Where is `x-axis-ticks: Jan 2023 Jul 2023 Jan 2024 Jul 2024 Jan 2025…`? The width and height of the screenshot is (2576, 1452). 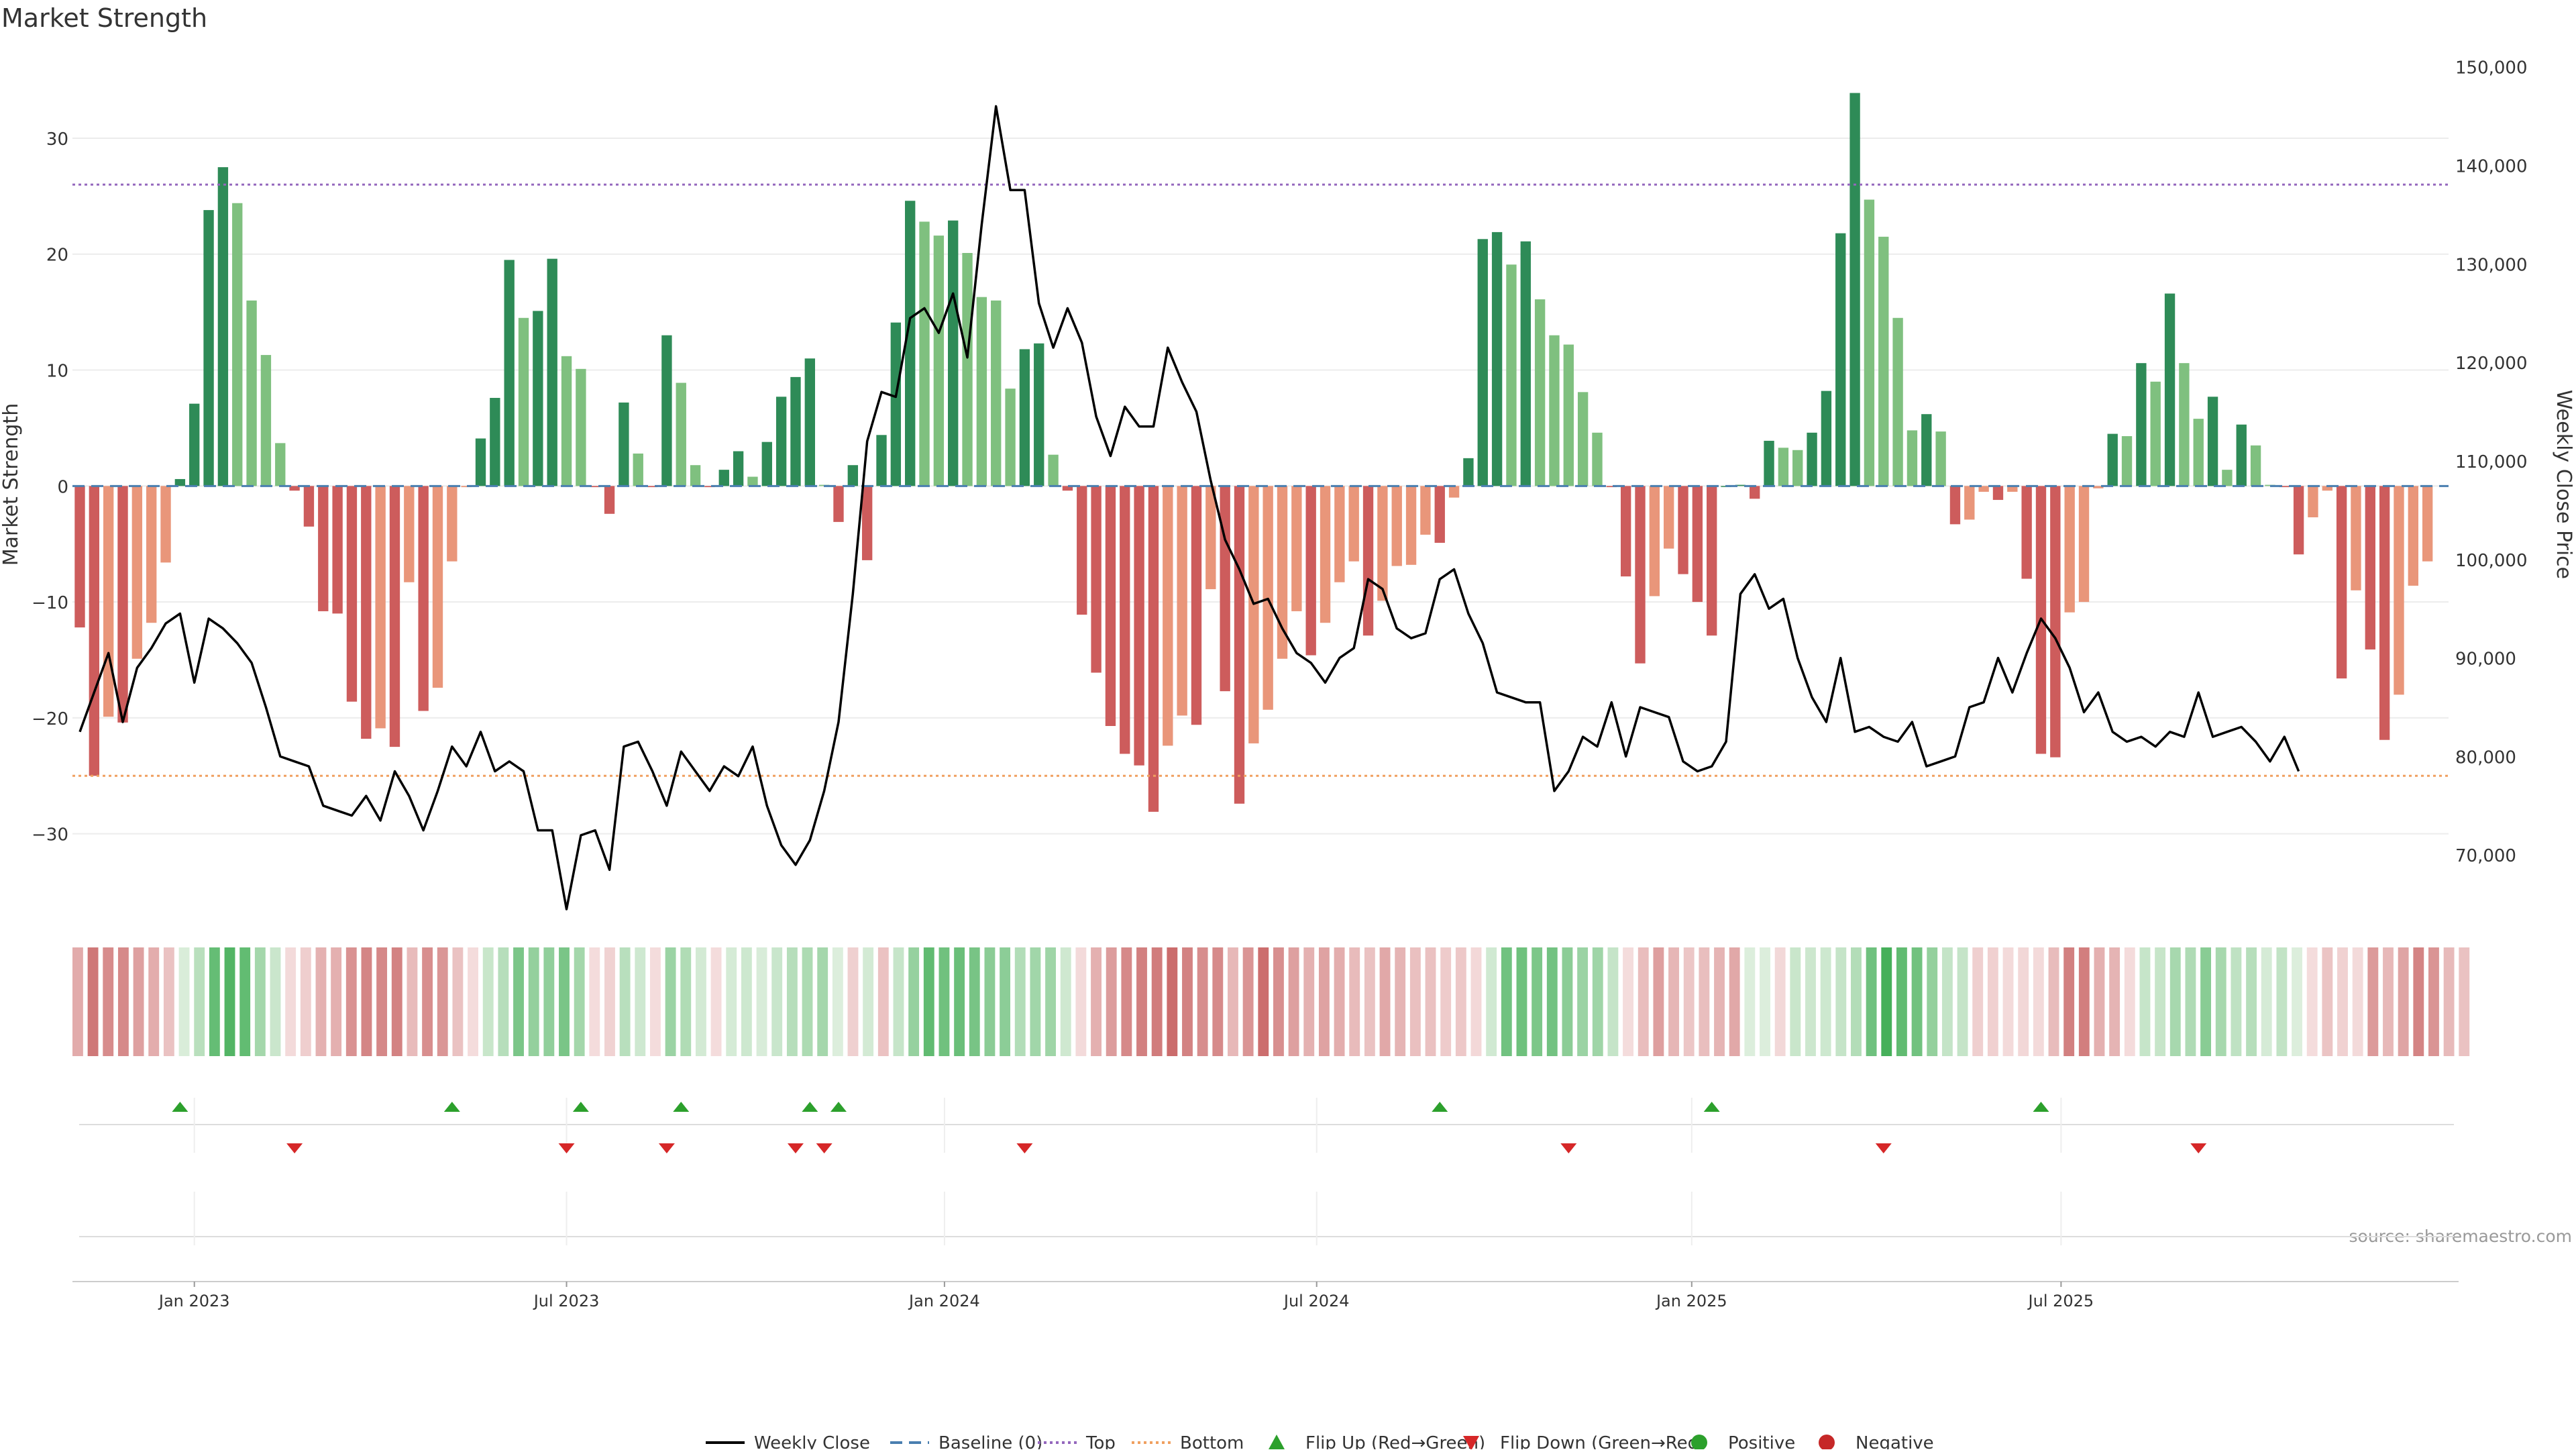
x-axis-ticks: Jan 2023 Jul 2023 Jan 2024 Jul 2024 Jan 2025… is located at coordinates (1126, 1296).